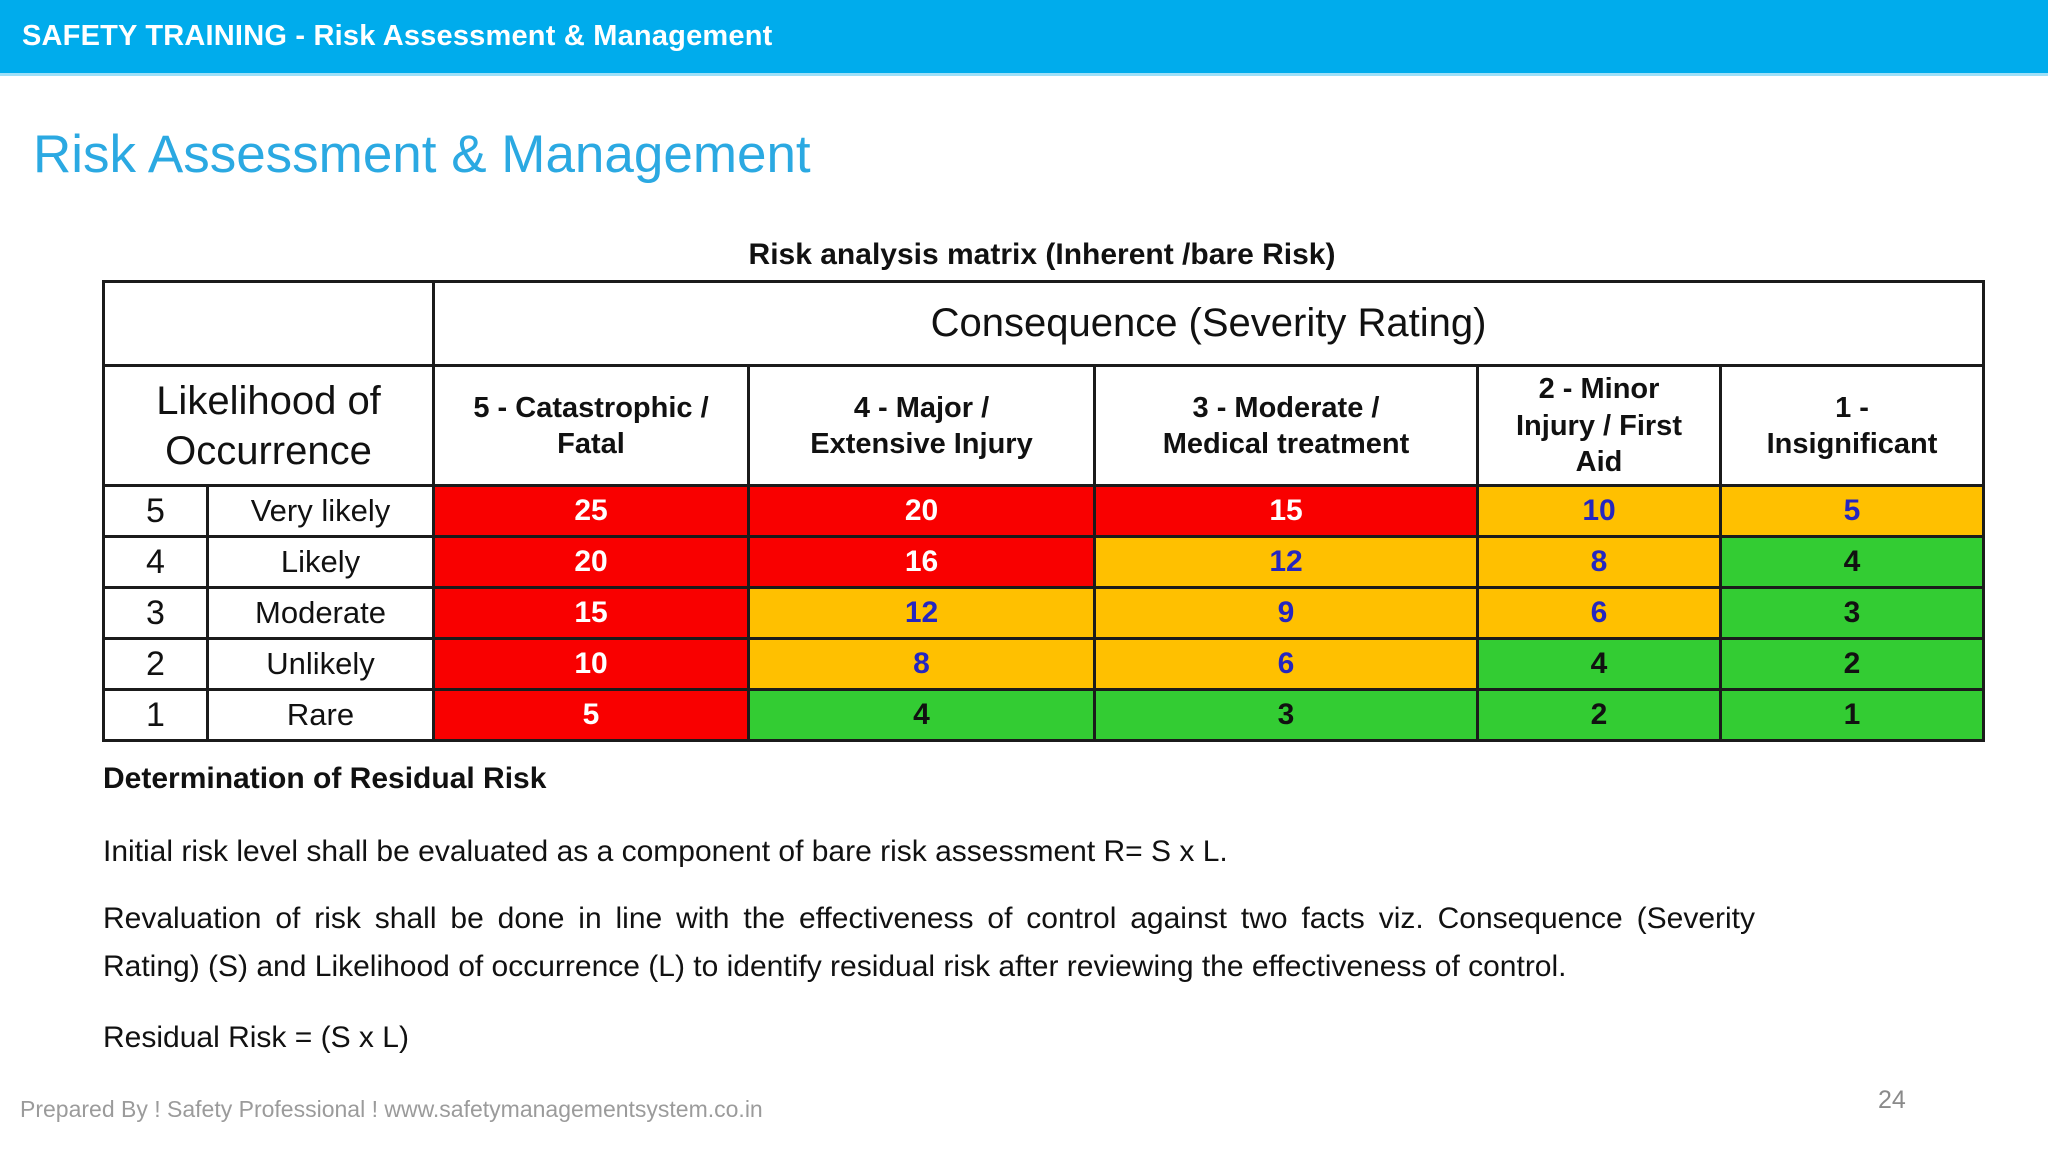  Describe the element at coordinates (325, 779) in the screenshot. I see `residual-risk-heading: Determination of Residual Risk` at that location.